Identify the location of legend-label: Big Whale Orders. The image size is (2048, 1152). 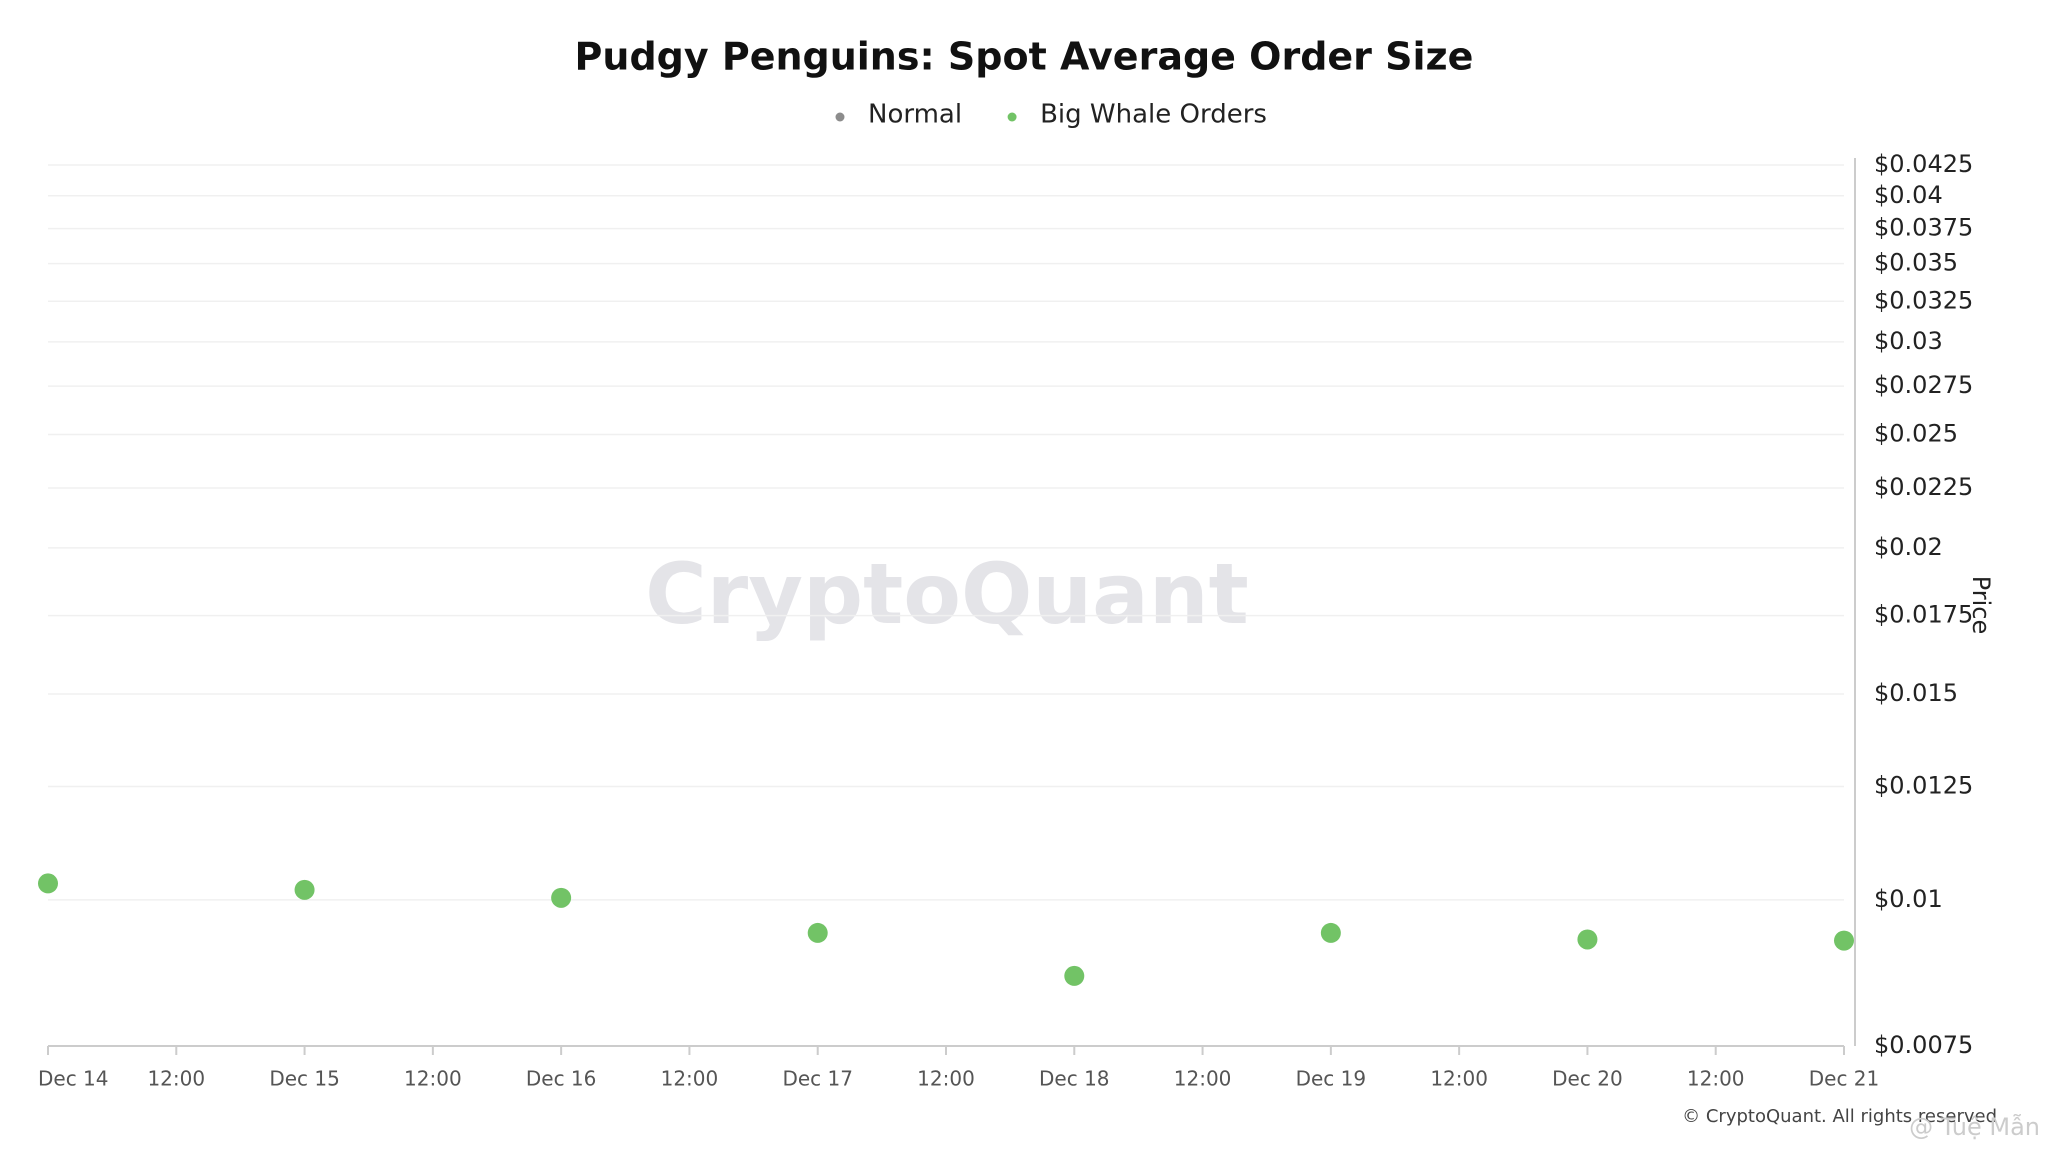
(1153, 115).